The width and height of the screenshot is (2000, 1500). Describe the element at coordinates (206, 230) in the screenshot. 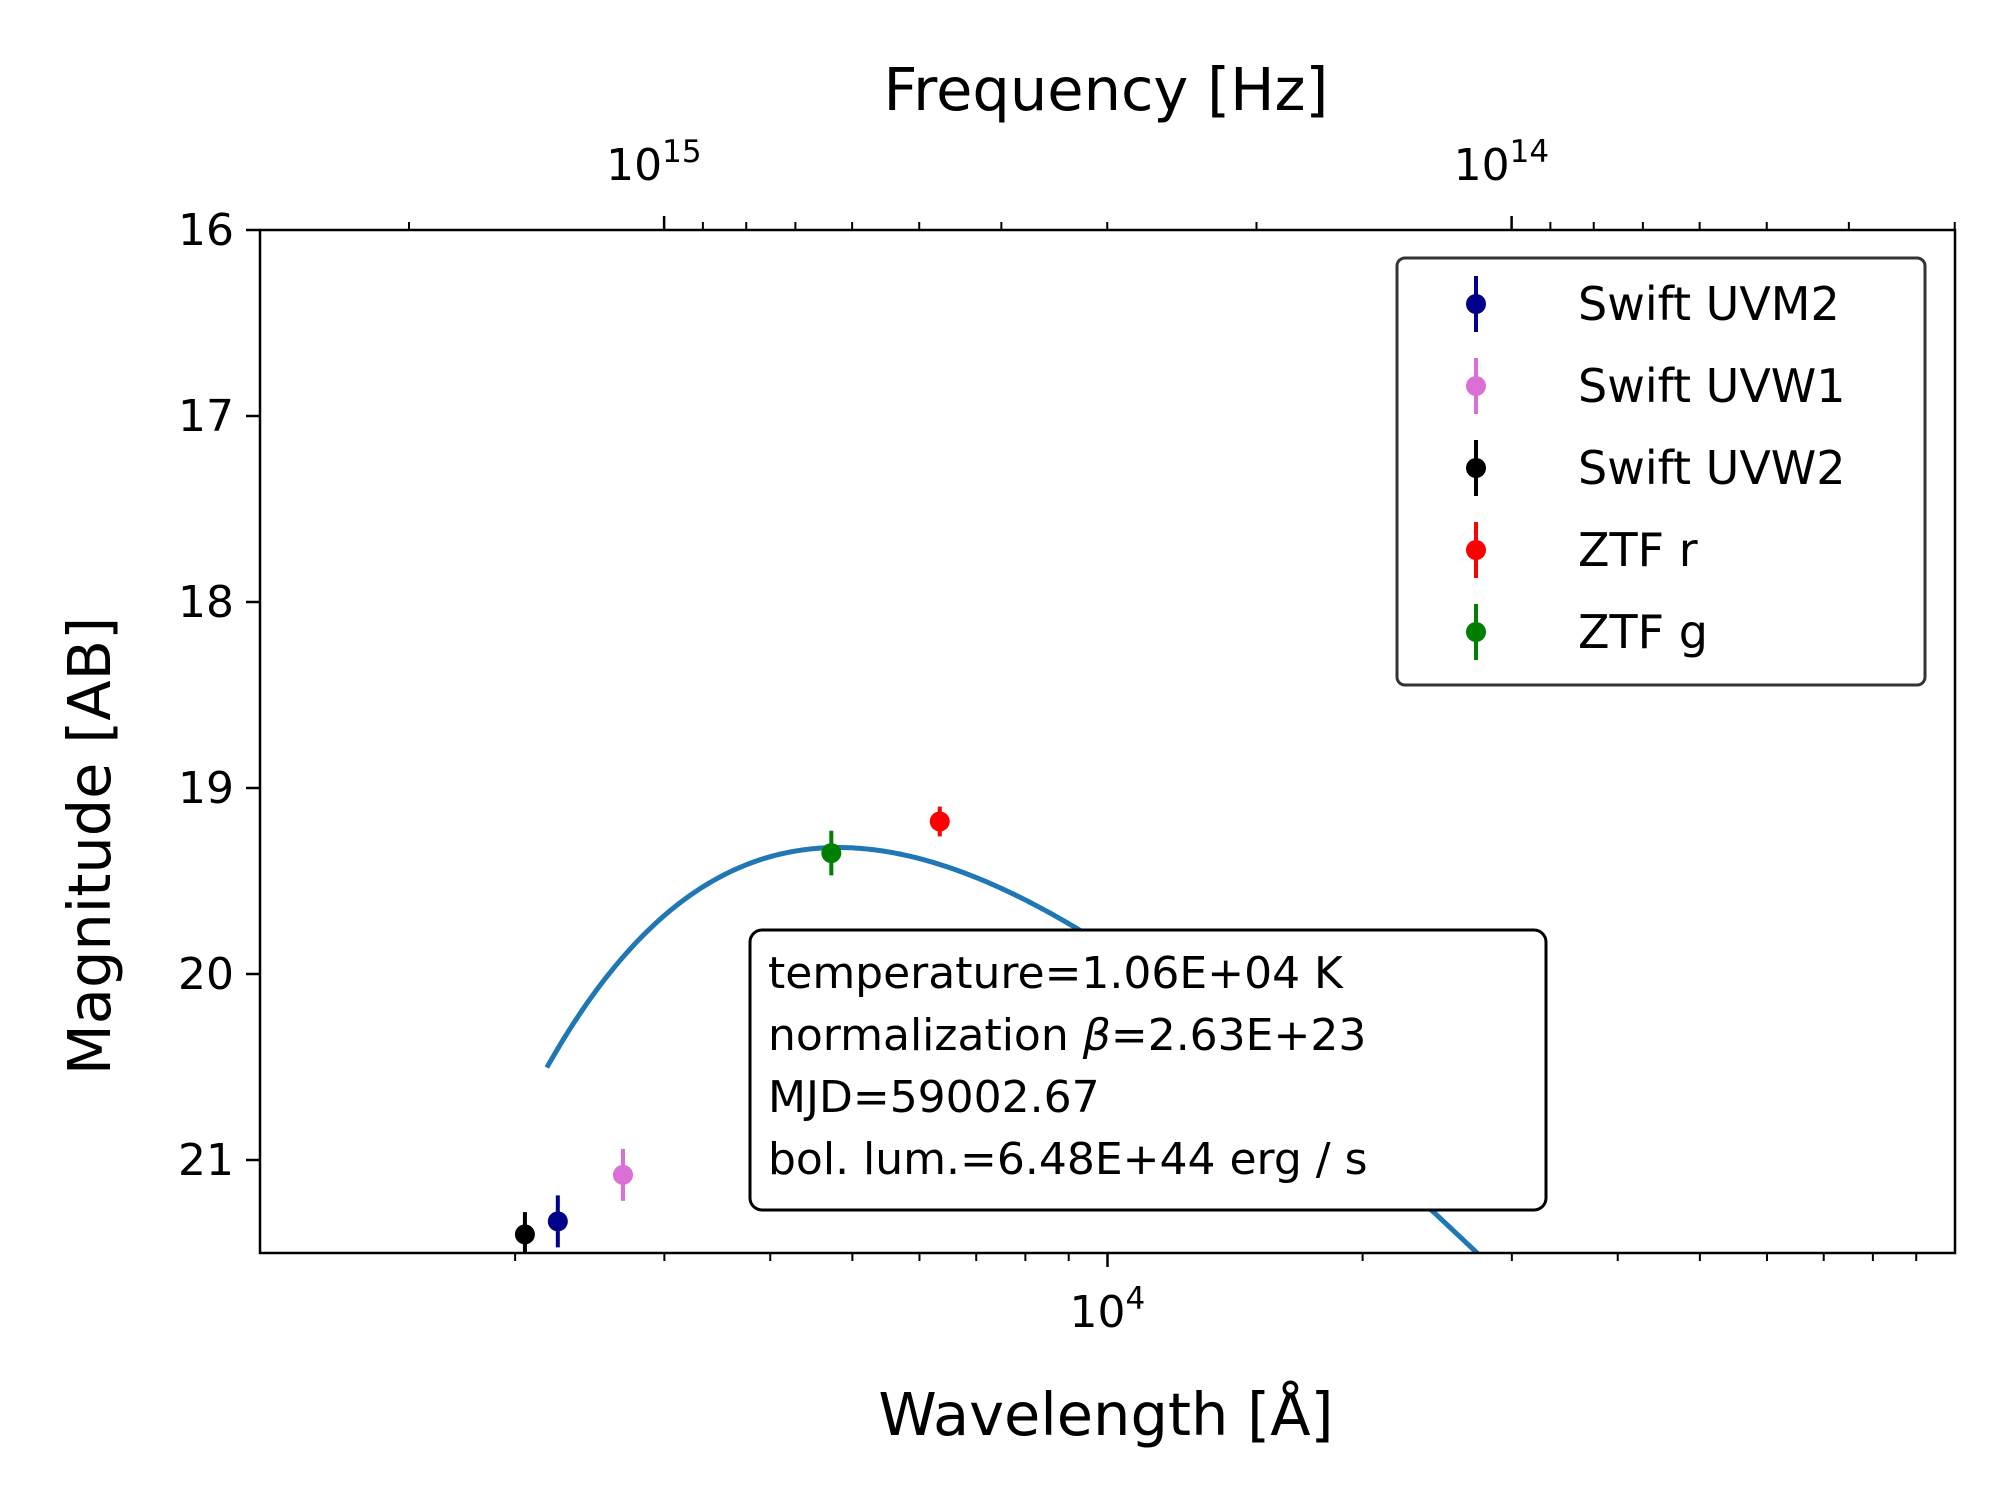

I see `y-tick-label: 16` at that location.